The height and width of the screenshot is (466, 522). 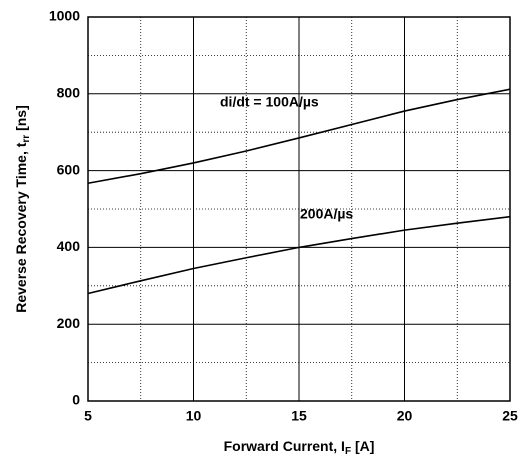 What do you see at coordinates (326, 214) in the screenshot?
I see `series-label: 200A/µs` at bounding box center [326, 214].